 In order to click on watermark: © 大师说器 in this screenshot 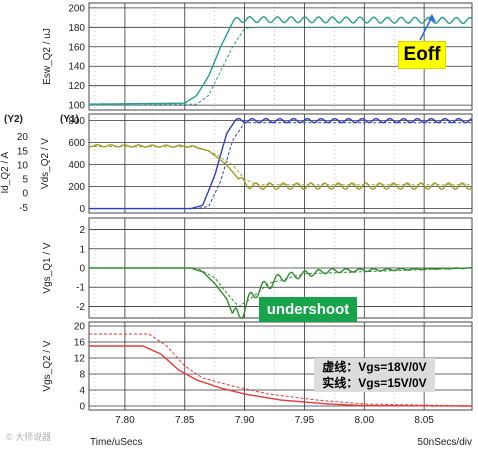, I will do `click(29, 437)`.